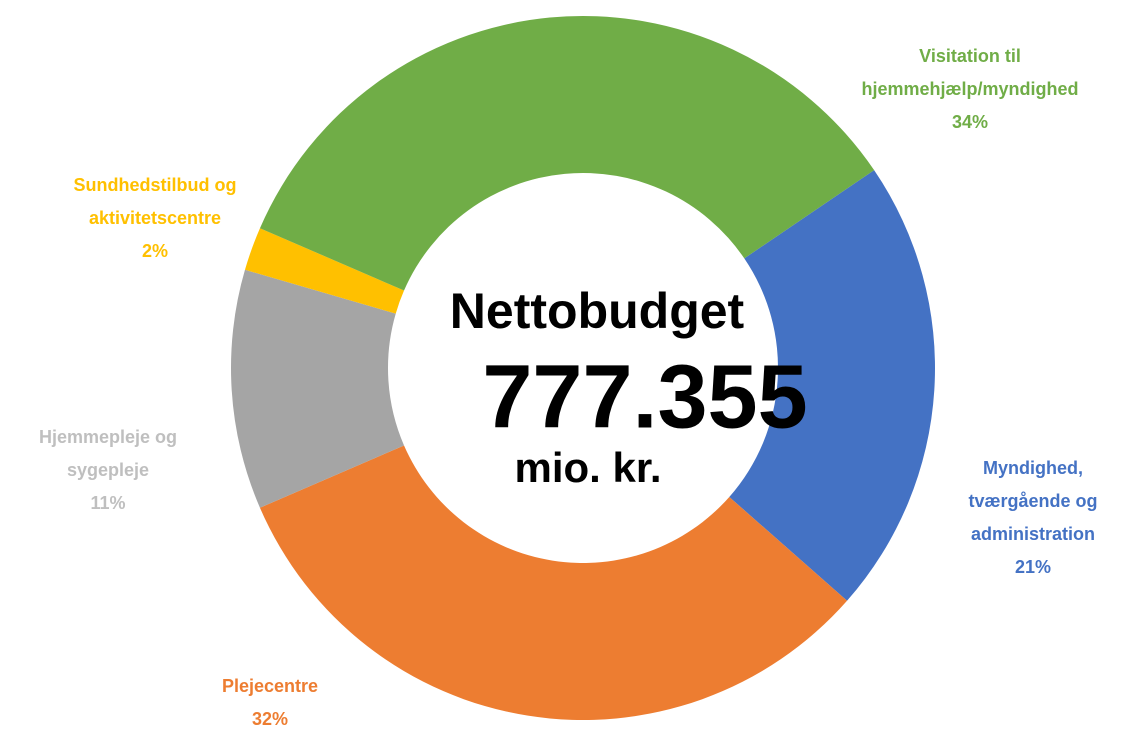 This screenshot has height=736, width=1126. What do you see at coordinates (108, 453) in the screenshot?
I see `category-label: Hjemmepleje og sygepleje` at bounding box center [108, 453].